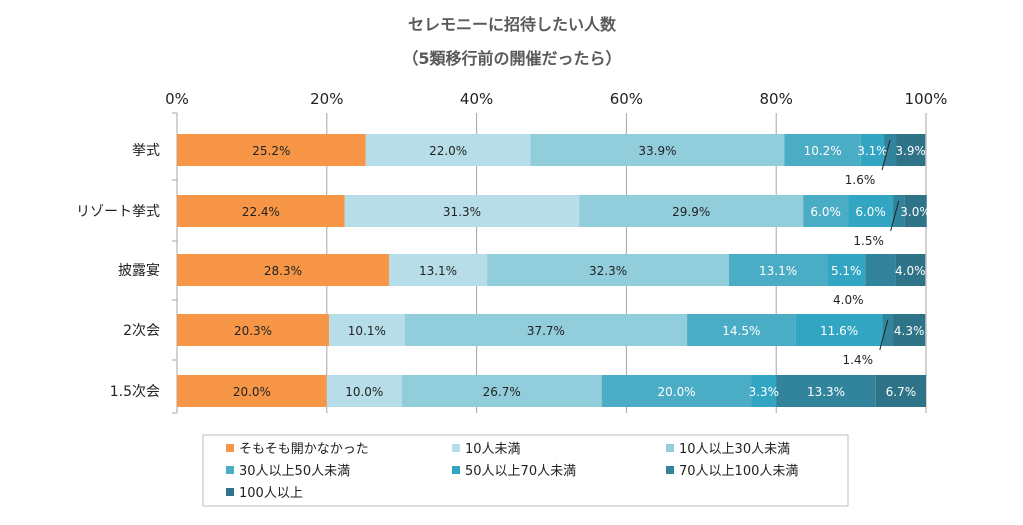 Image resolution: width=1023 pixels, height=525 pixels. I want to click on data-label: 3.3%, so click(764, 392).